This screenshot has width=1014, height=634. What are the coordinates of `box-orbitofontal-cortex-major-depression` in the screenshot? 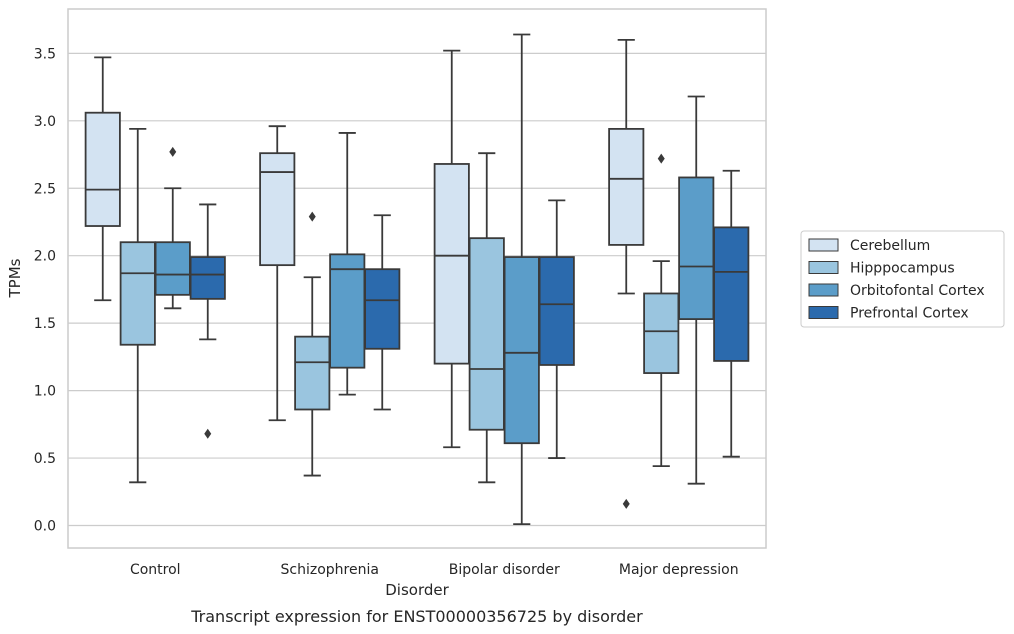 It's located at (696, 290).